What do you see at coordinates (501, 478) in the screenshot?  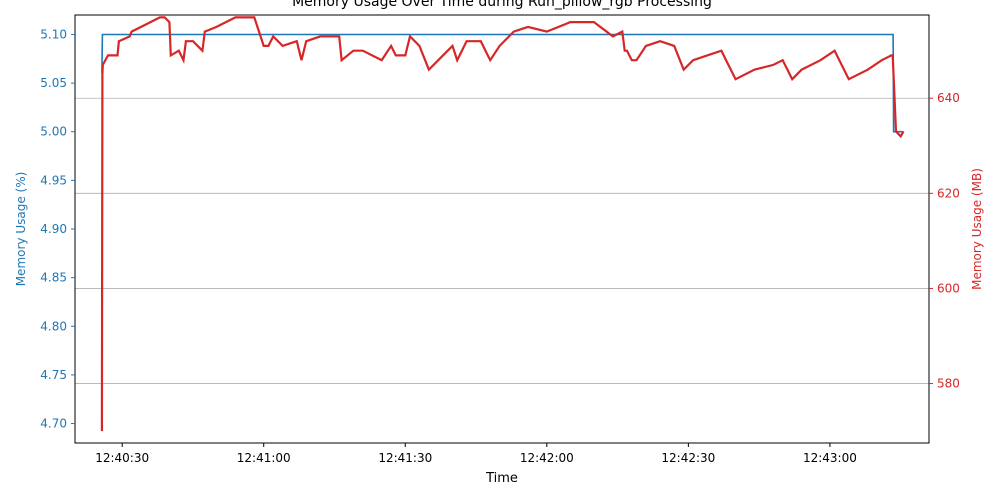 I see `x-axis-label: Time` at bounding box center [501, 478].